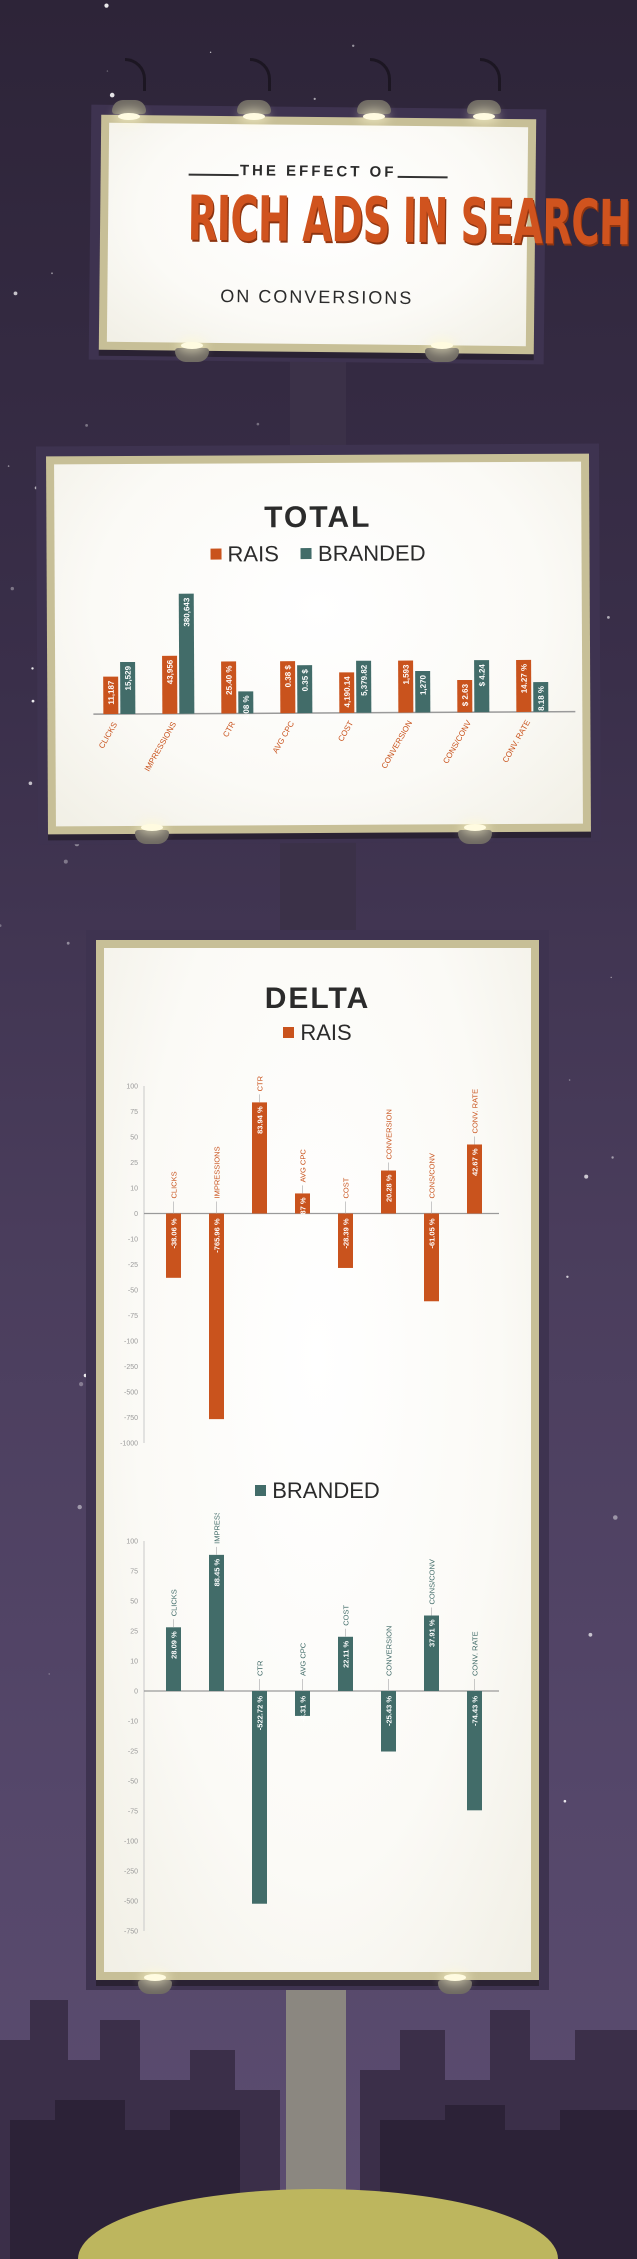 This screenshot has height=2259, width=637. What do you see at coordinates (129, 1444) in the screenshot?
I see `delta-y-tick-label: -1000` at bounding box center [129, 1444].